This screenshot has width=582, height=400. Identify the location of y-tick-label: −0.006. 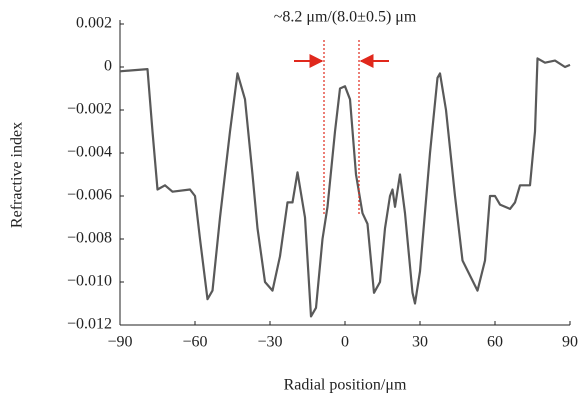
(89, 195).